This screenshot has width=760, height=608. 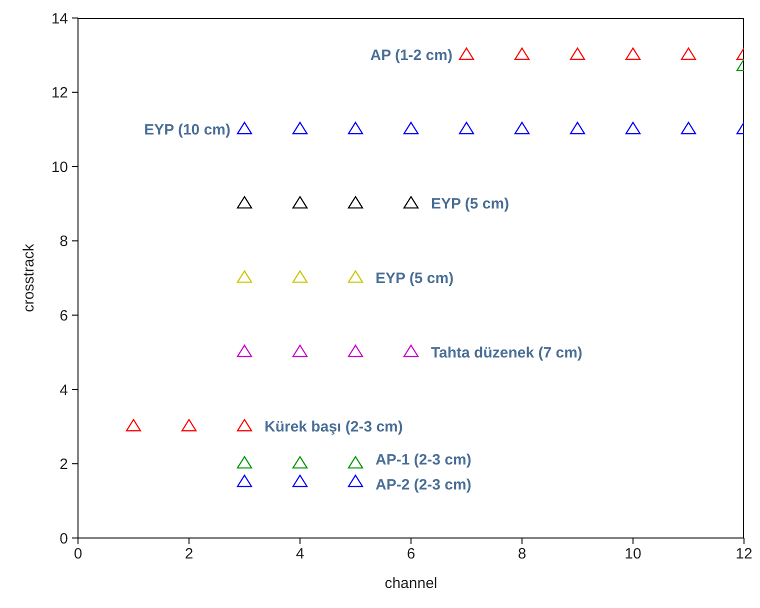 What do you see at coordinates (411, 583) in the screenshot?
I see `x-axis-title: channel` at bounding box center [411, 583].